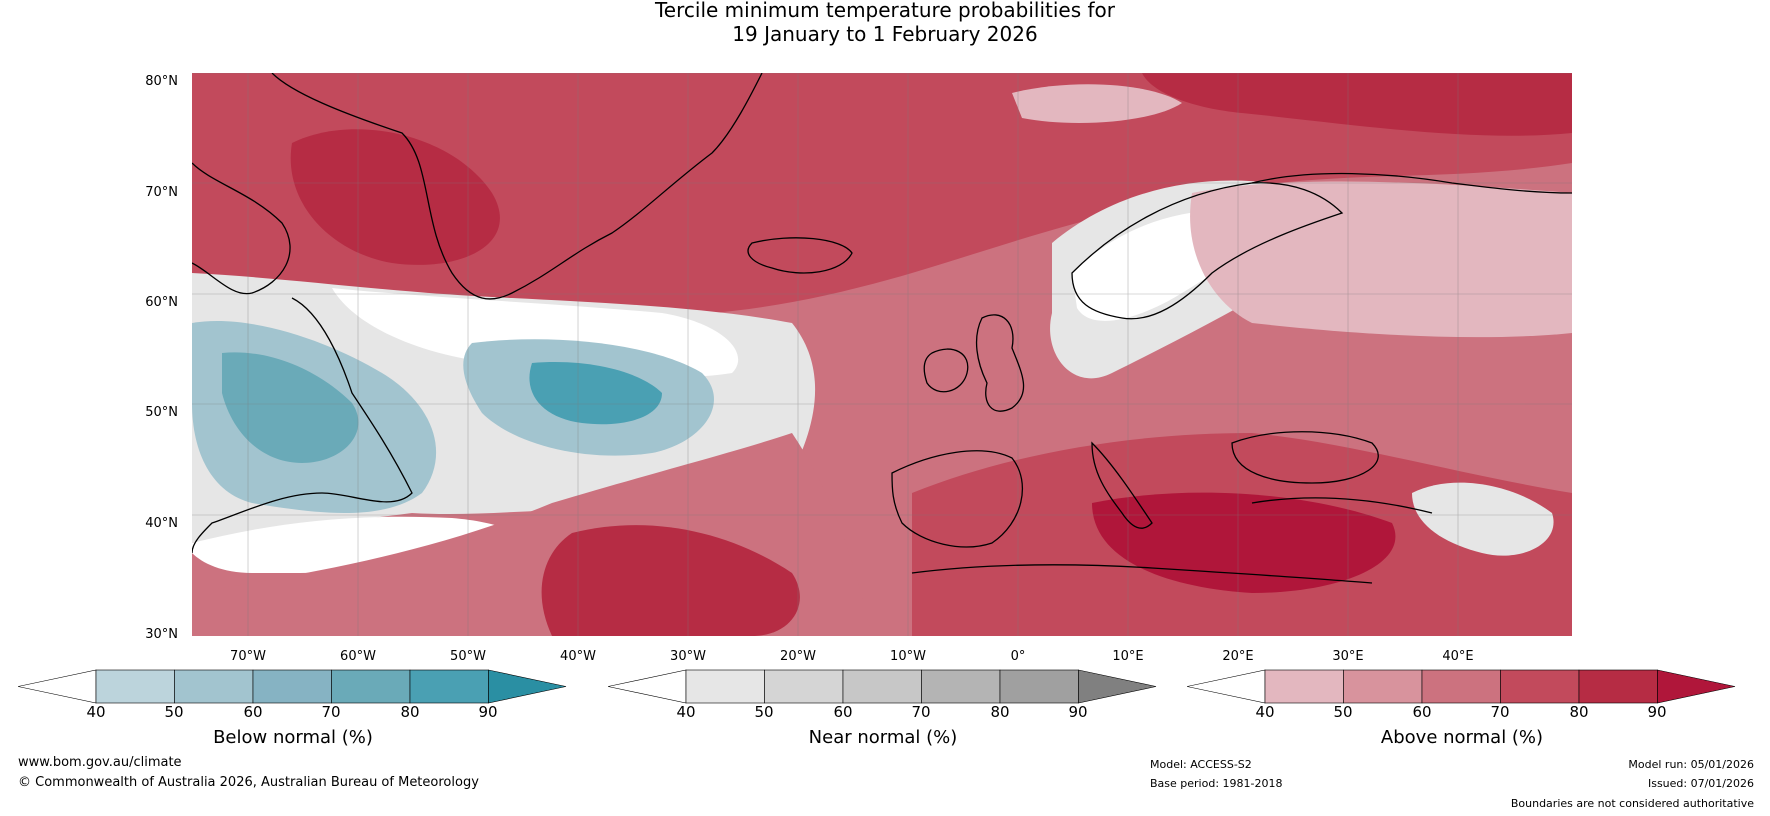 This screenshot has width=1770, height=816. I want to click on above-tick-90: 90, so click(1657, 712).